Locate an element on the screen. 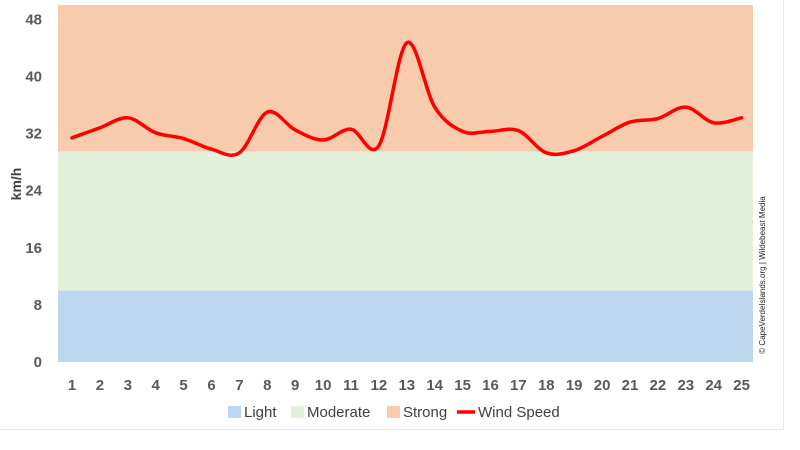  x-tick-label: 13 is located at coordinates (406, 385).